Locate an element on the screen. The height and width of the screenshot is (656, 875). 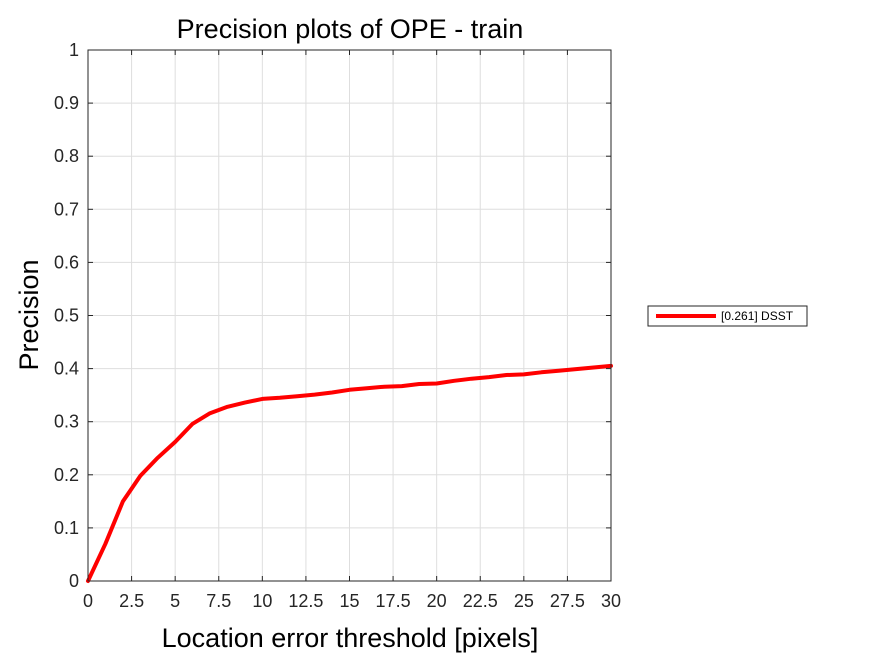
x-tick-label: 17.5 is located at coordinates (393, 601).